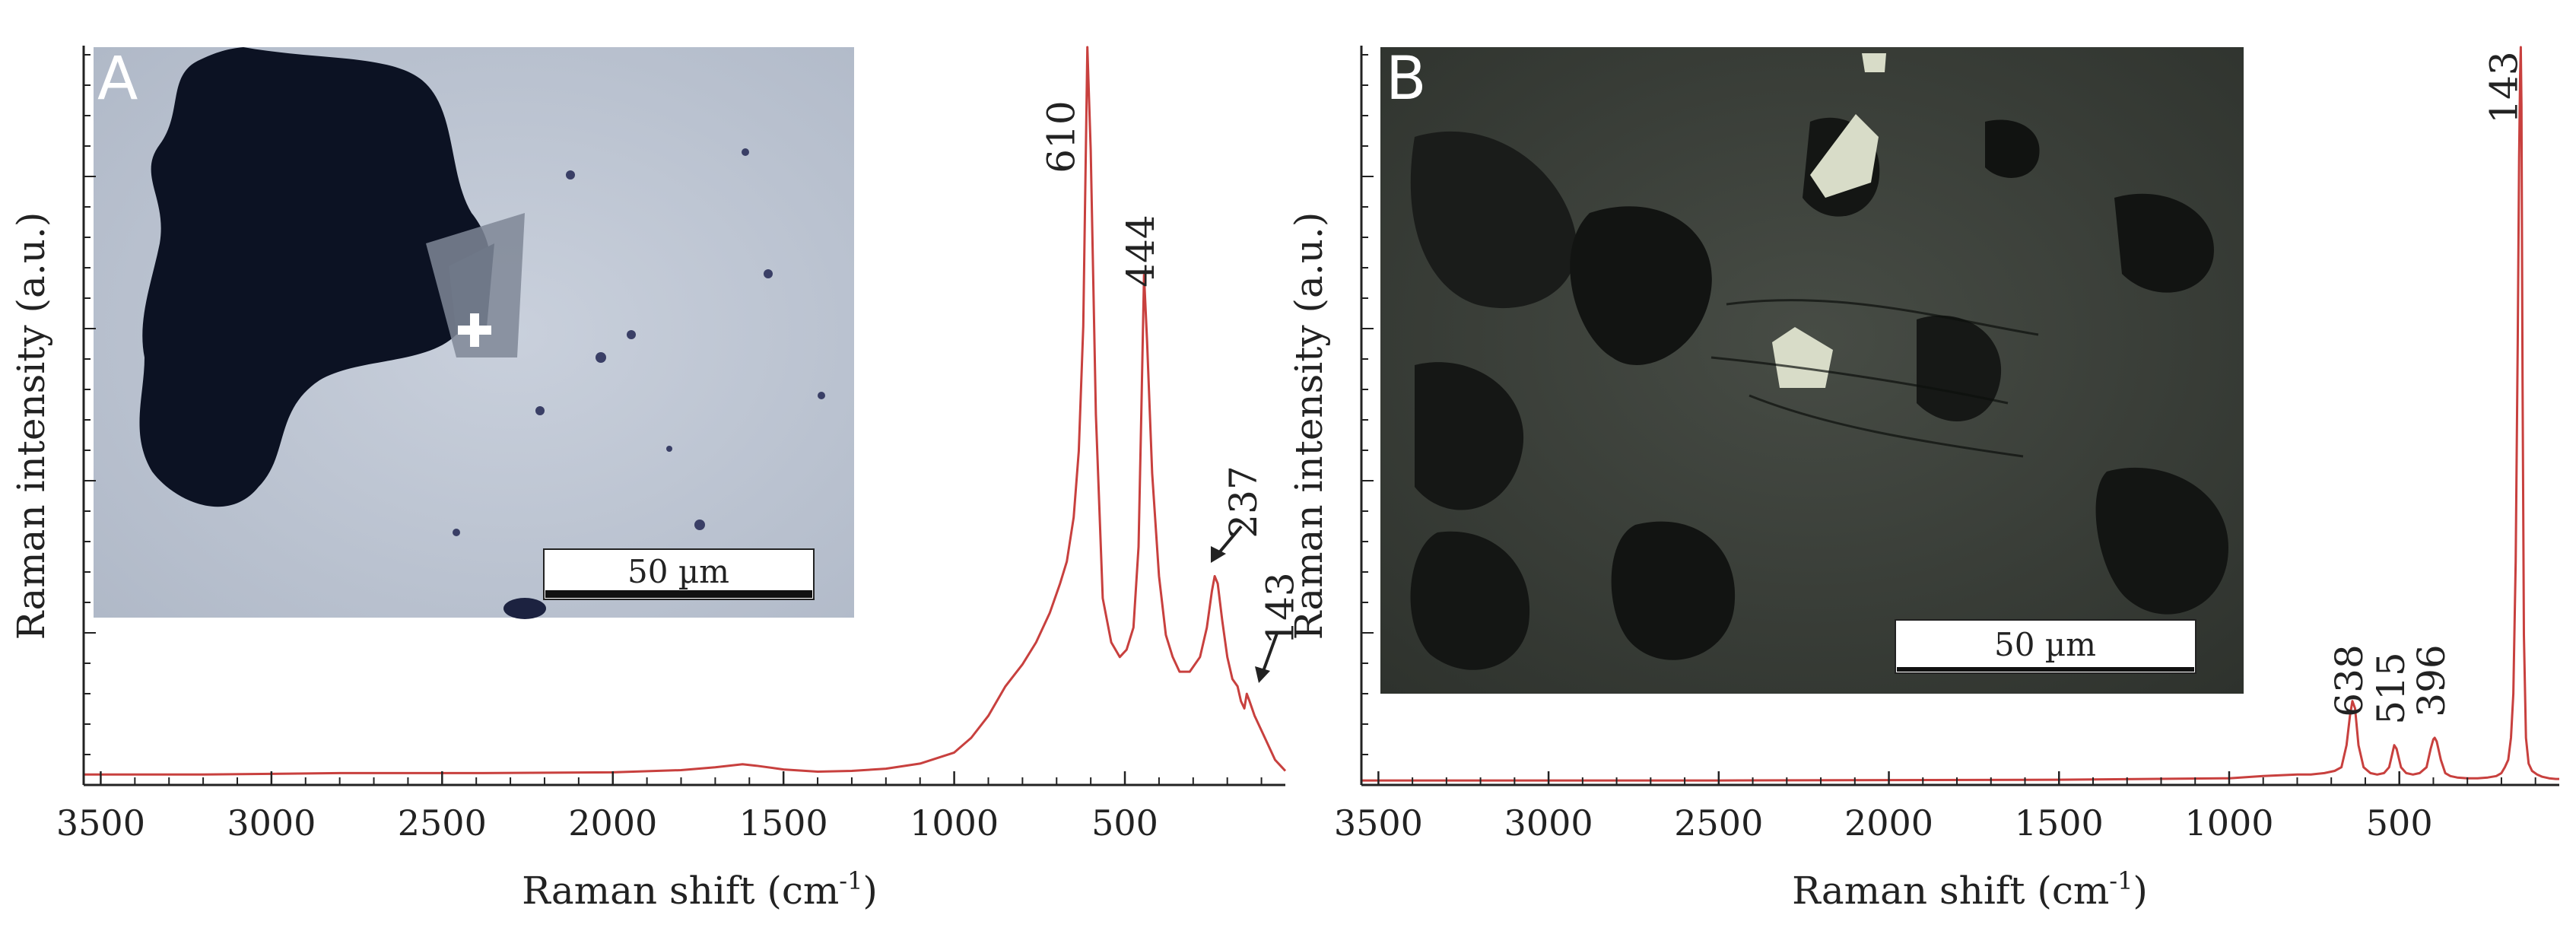 This screenshot has height=931, width=2576. I want to click on panel-b-y-axis-title: Raman intensity (a.u.), so click(1309, 426).